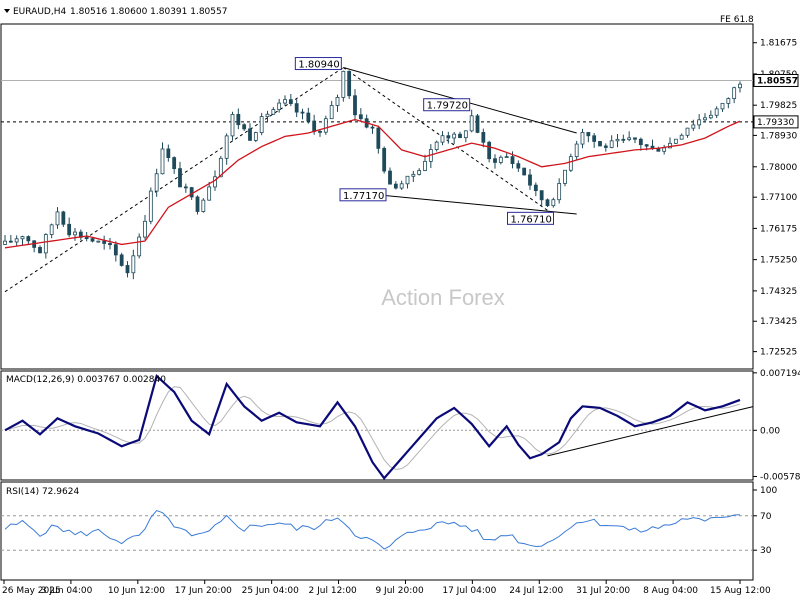 The image size is (800, 600). What do you see at coordinates (650, 431) in the screenshot?
I see `macd-trendline` at bounding box center [650, 431].